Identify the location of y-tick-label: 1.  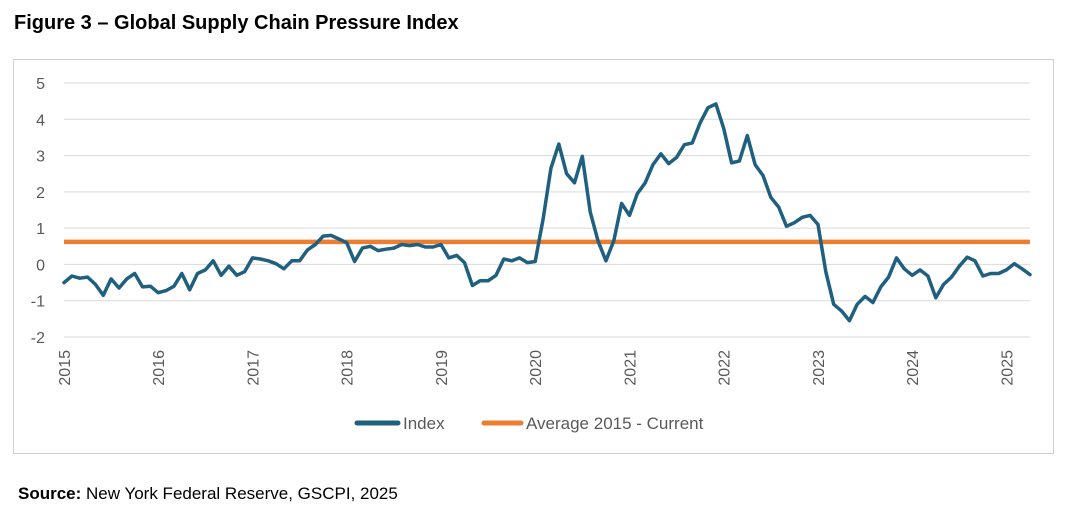
(40, 229).